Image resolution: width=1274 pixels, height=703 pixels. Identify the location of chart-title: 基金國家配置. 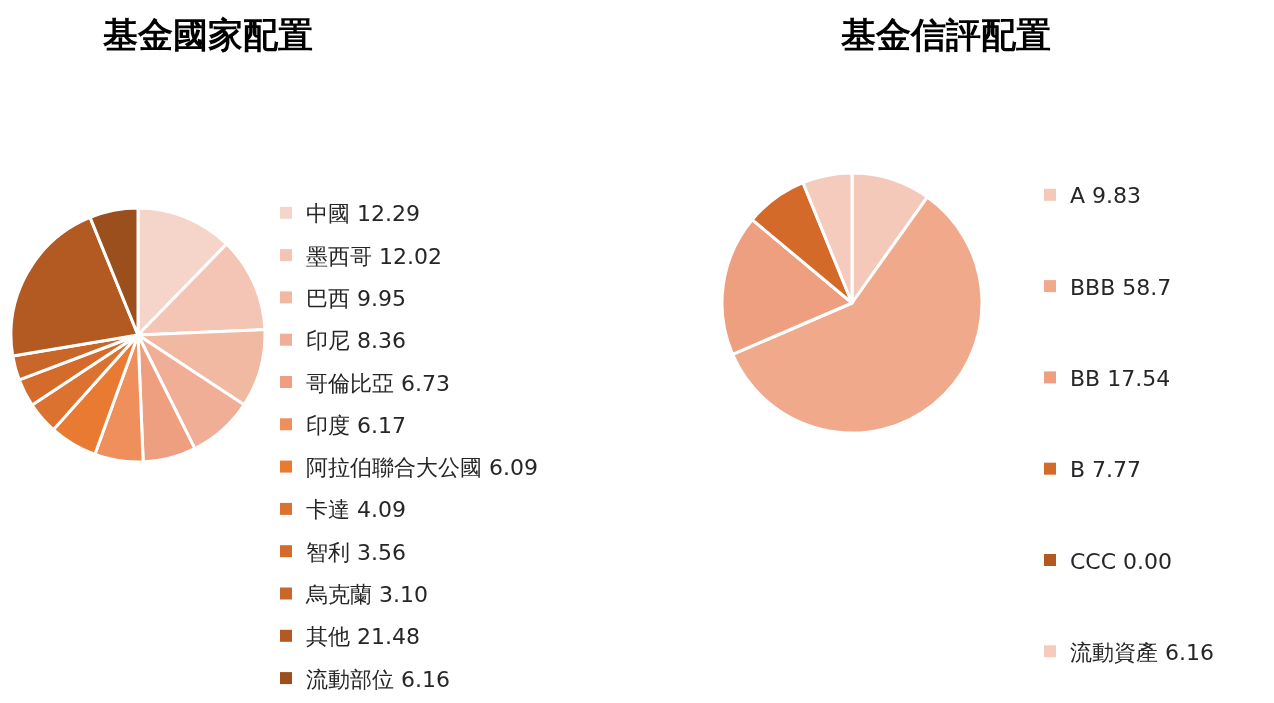
(207, 35).